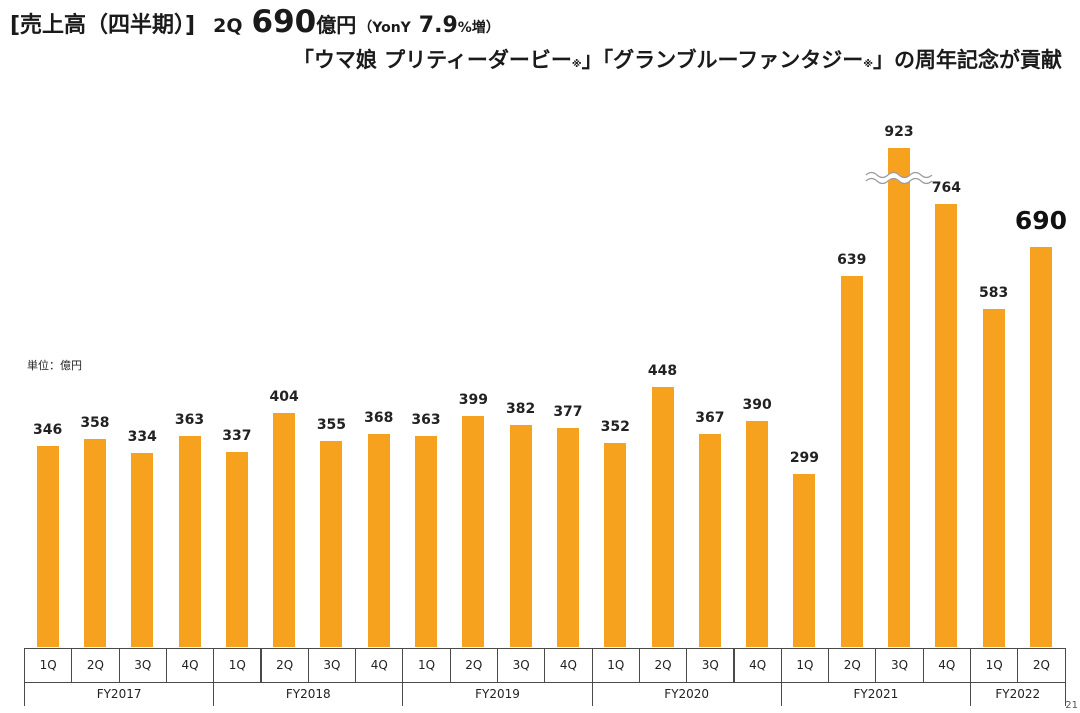  Describe the element at coordinates (615, 426) in the screenshot. I see `value-label-fy2020-1q: 352` at that location.